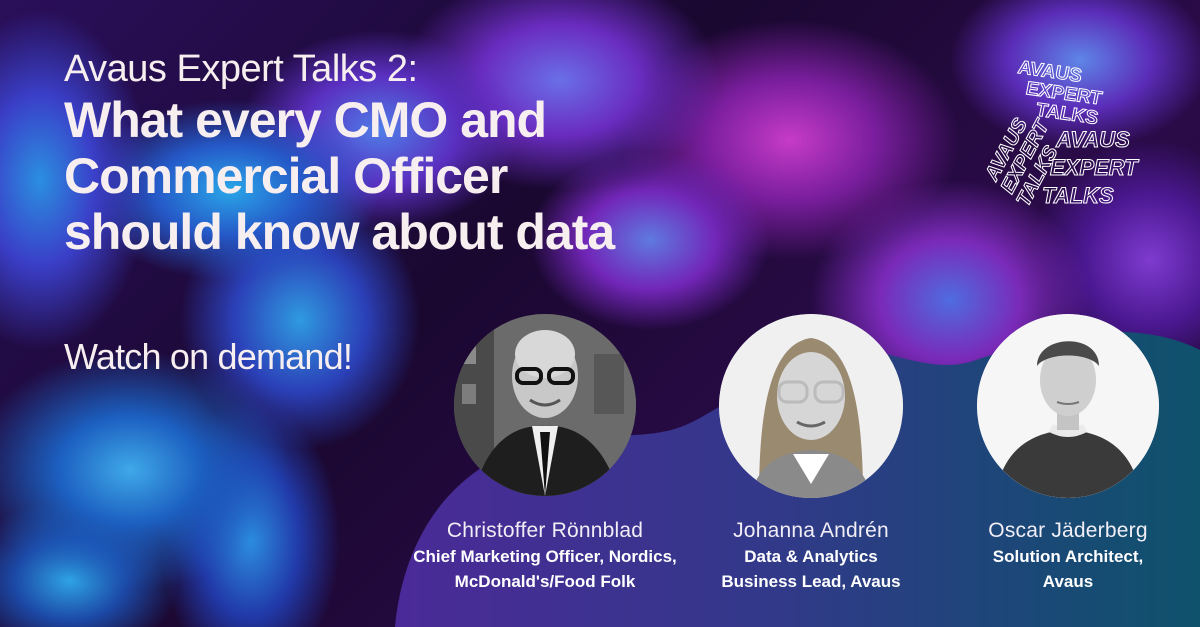 Image resolution: width=1200 pixels, height=627 pixels. Describe the element at coordinates (811, 581) in the screenshot. I see `speaker-role-line-2: Business Lead, Avaus` at that location.